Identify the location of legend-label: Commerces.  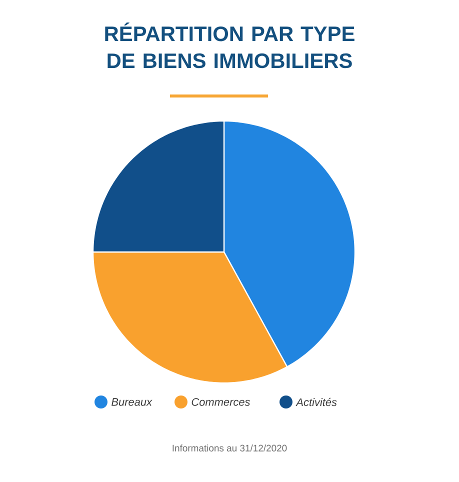
(221, 402).